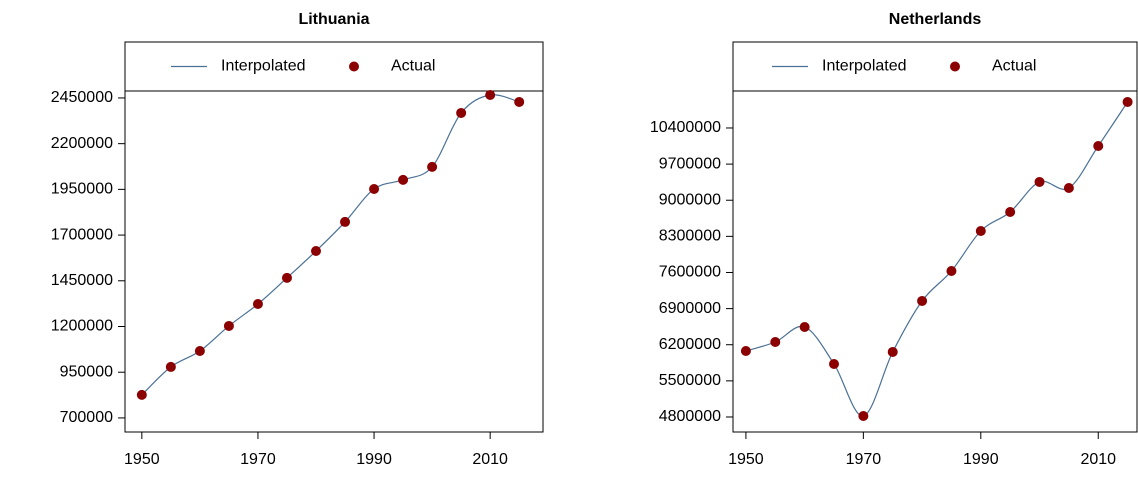 The width and height of the screenshot is (1138, 488). What do you see at coordinates (82, 234) in the screenshot?
I see `y-tick-label: 1700000` at bounding box center [82, 234].